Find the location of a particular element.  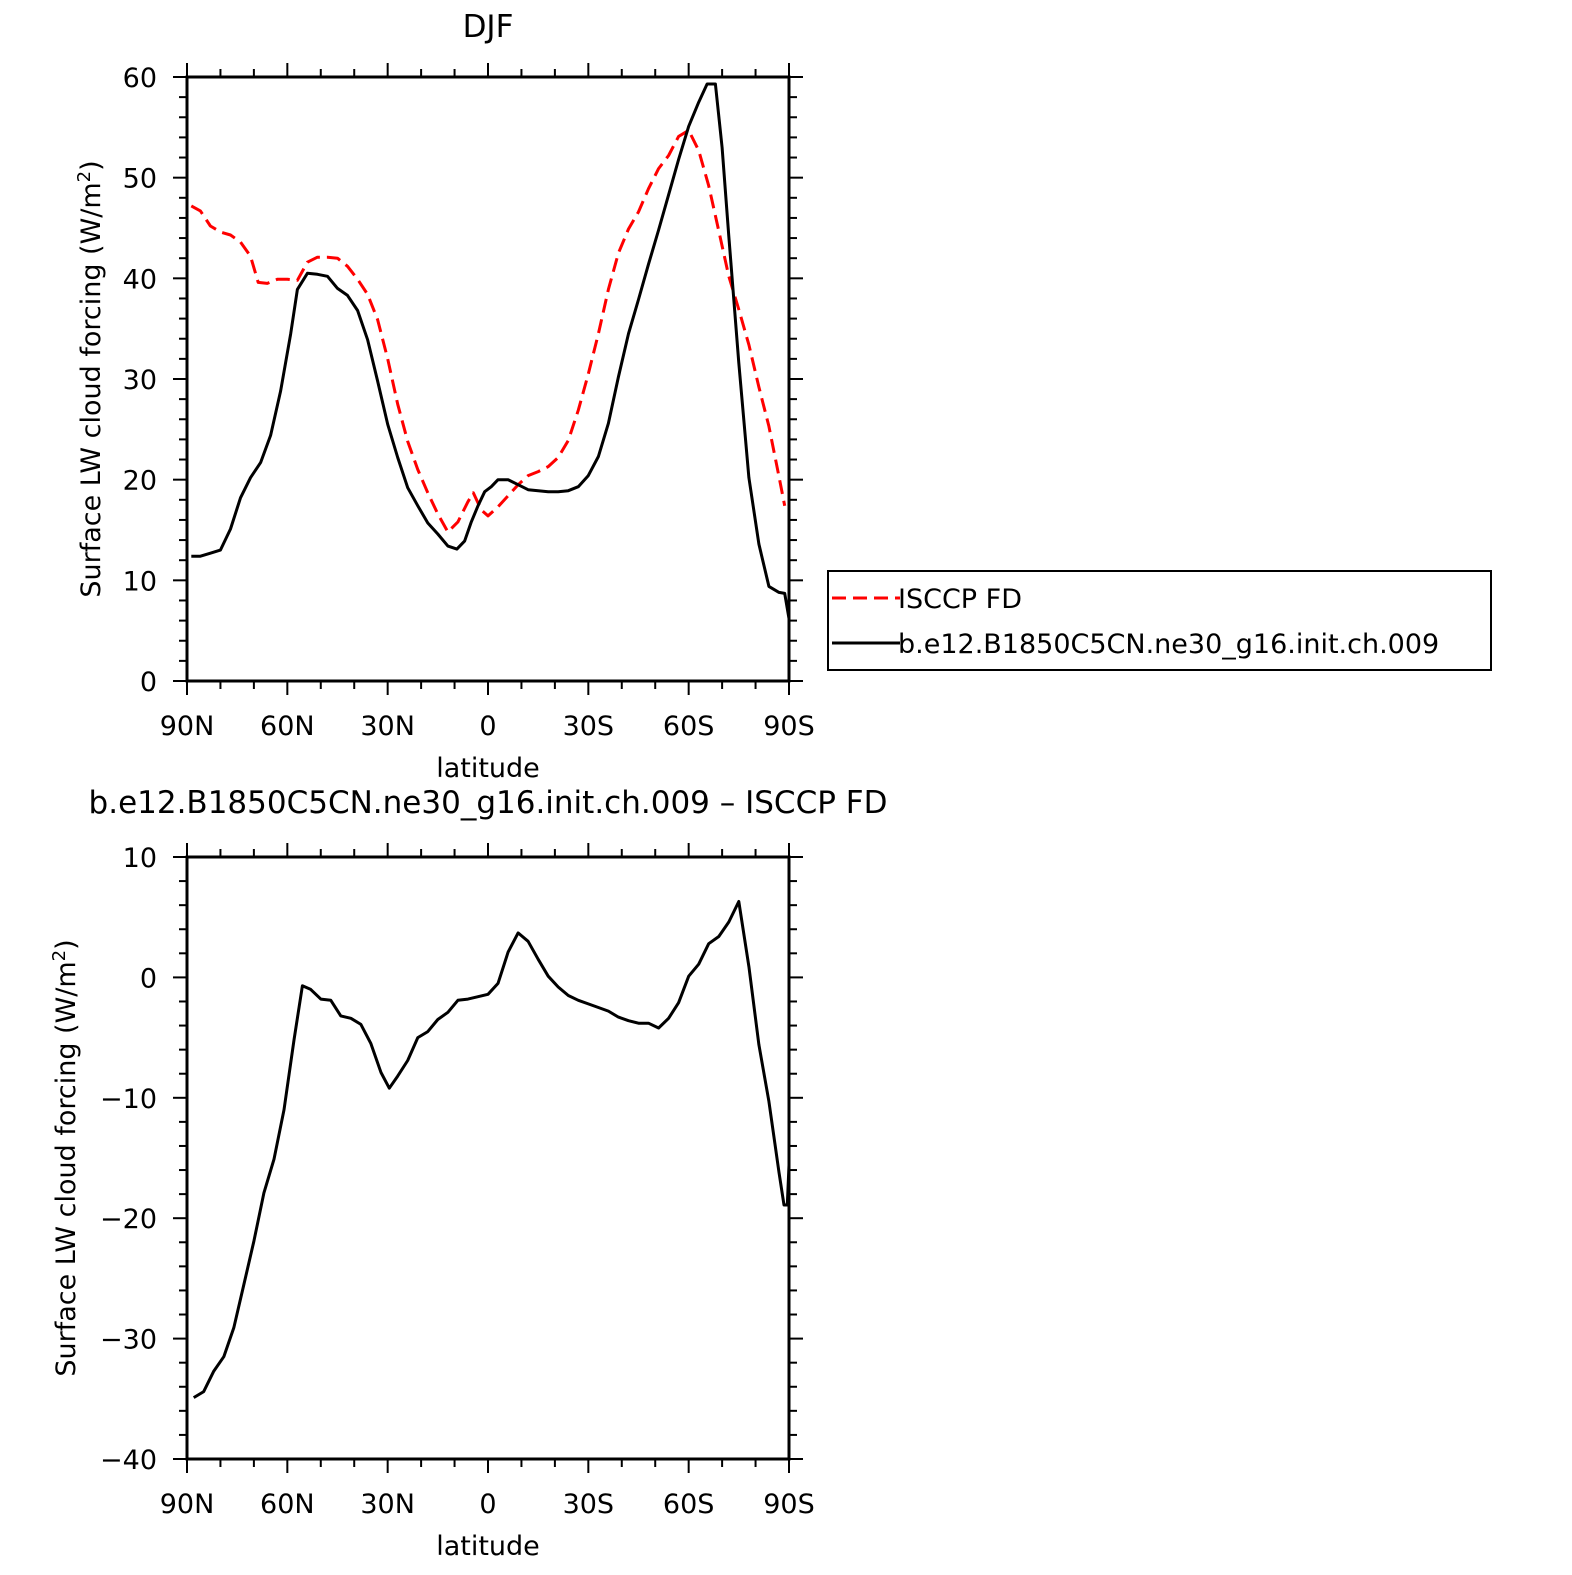

y-tick-label: −40 is located at coordinates (128, 1460).